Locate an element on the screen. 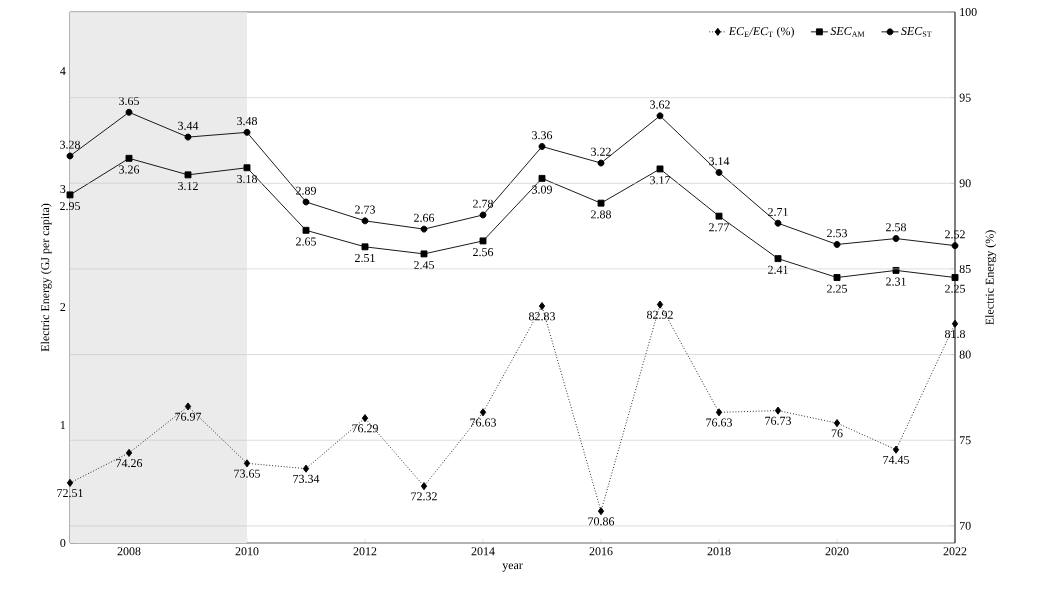 This screenshot has width=1042, height=601. y2-tick-label: 95 is located at coordinates (965, 97).